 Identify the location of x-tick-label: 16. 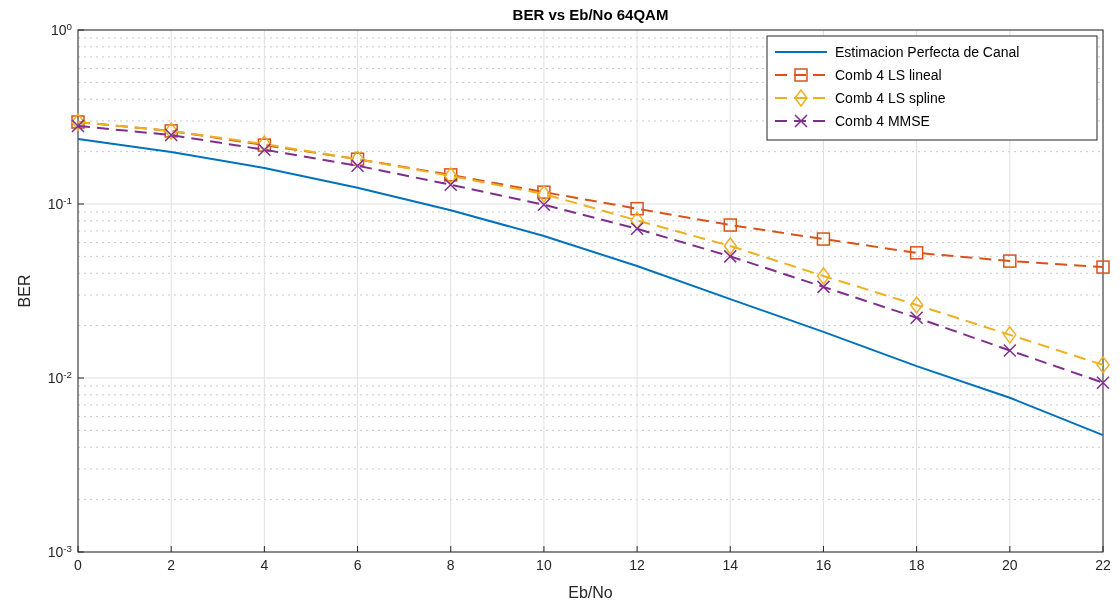
(823, 565).